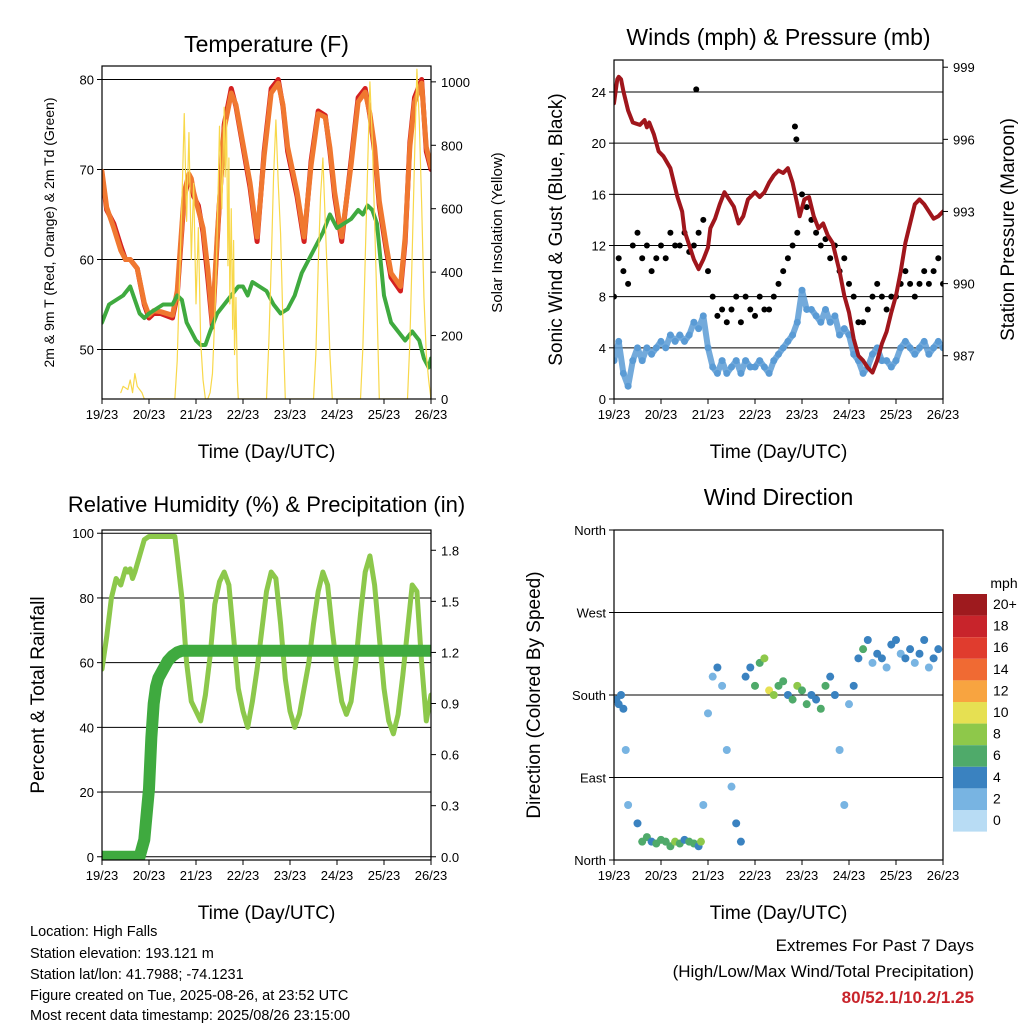 Image resolution: width=1024 pixels, height=1029 pixels. I want to click on winds-ylabel-right: Station Pressure (Maroon), so click(1008, 229).